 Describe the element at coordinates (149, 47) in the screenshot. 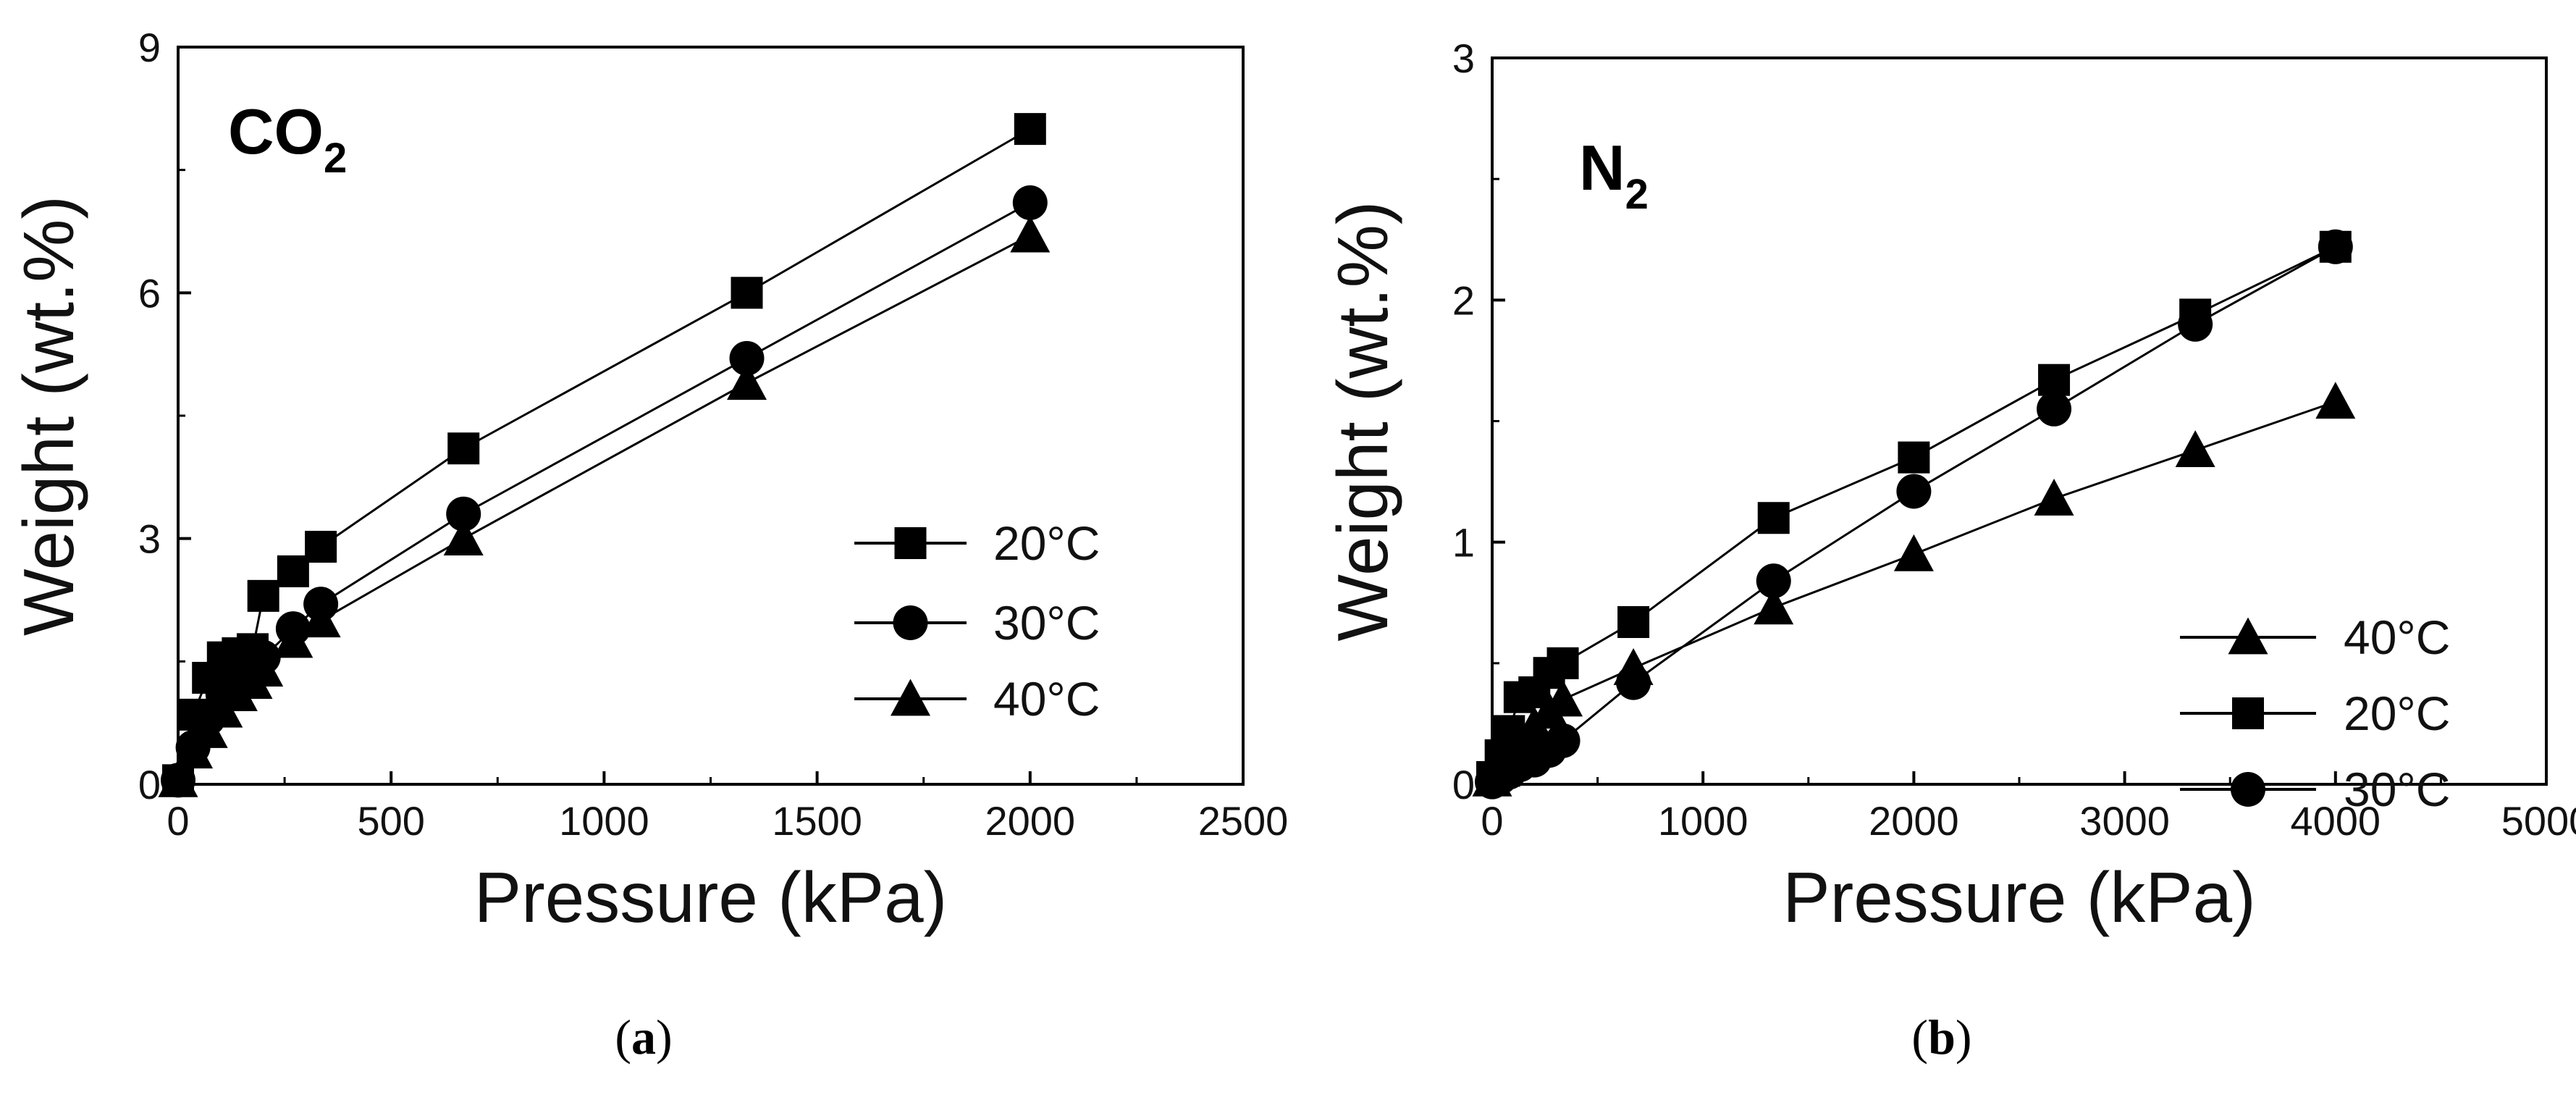

I see `y-tick-label: 9` at that location.